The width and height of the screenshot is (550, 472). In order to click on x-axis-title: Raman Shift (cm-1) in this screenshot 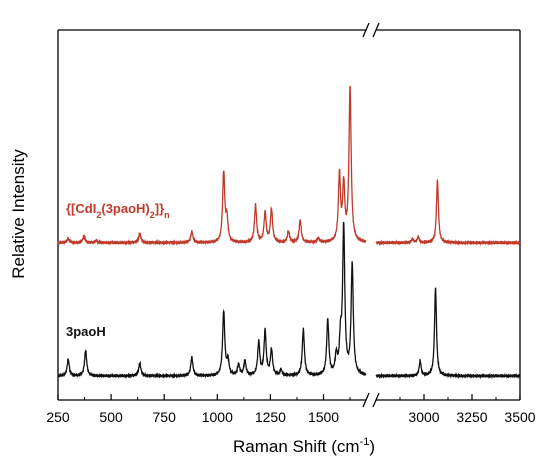, I will do `click(304, 446)`.